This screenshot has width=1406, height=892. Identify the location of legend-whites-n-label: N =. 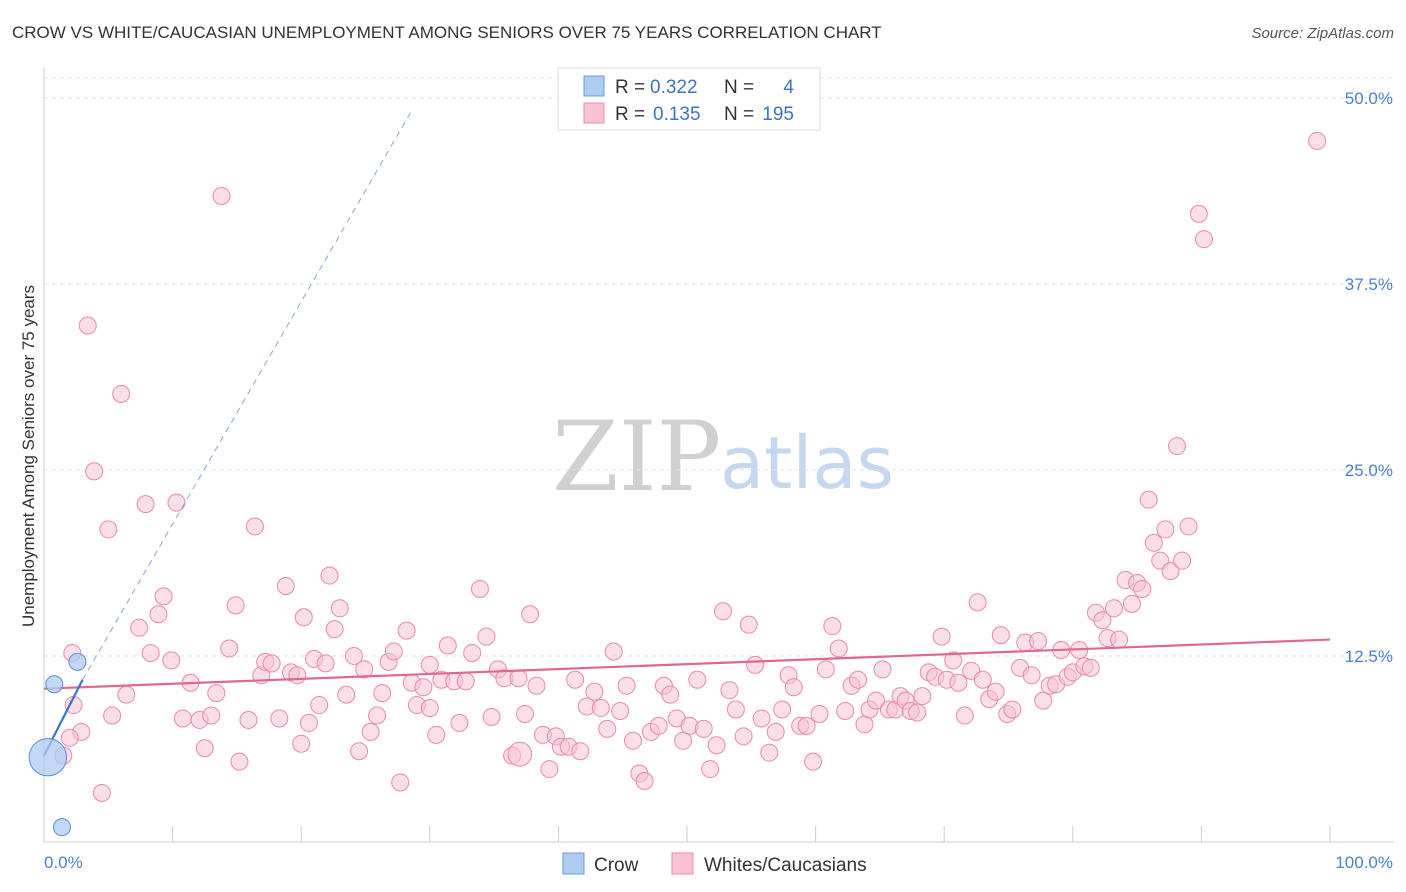
(739, 114).